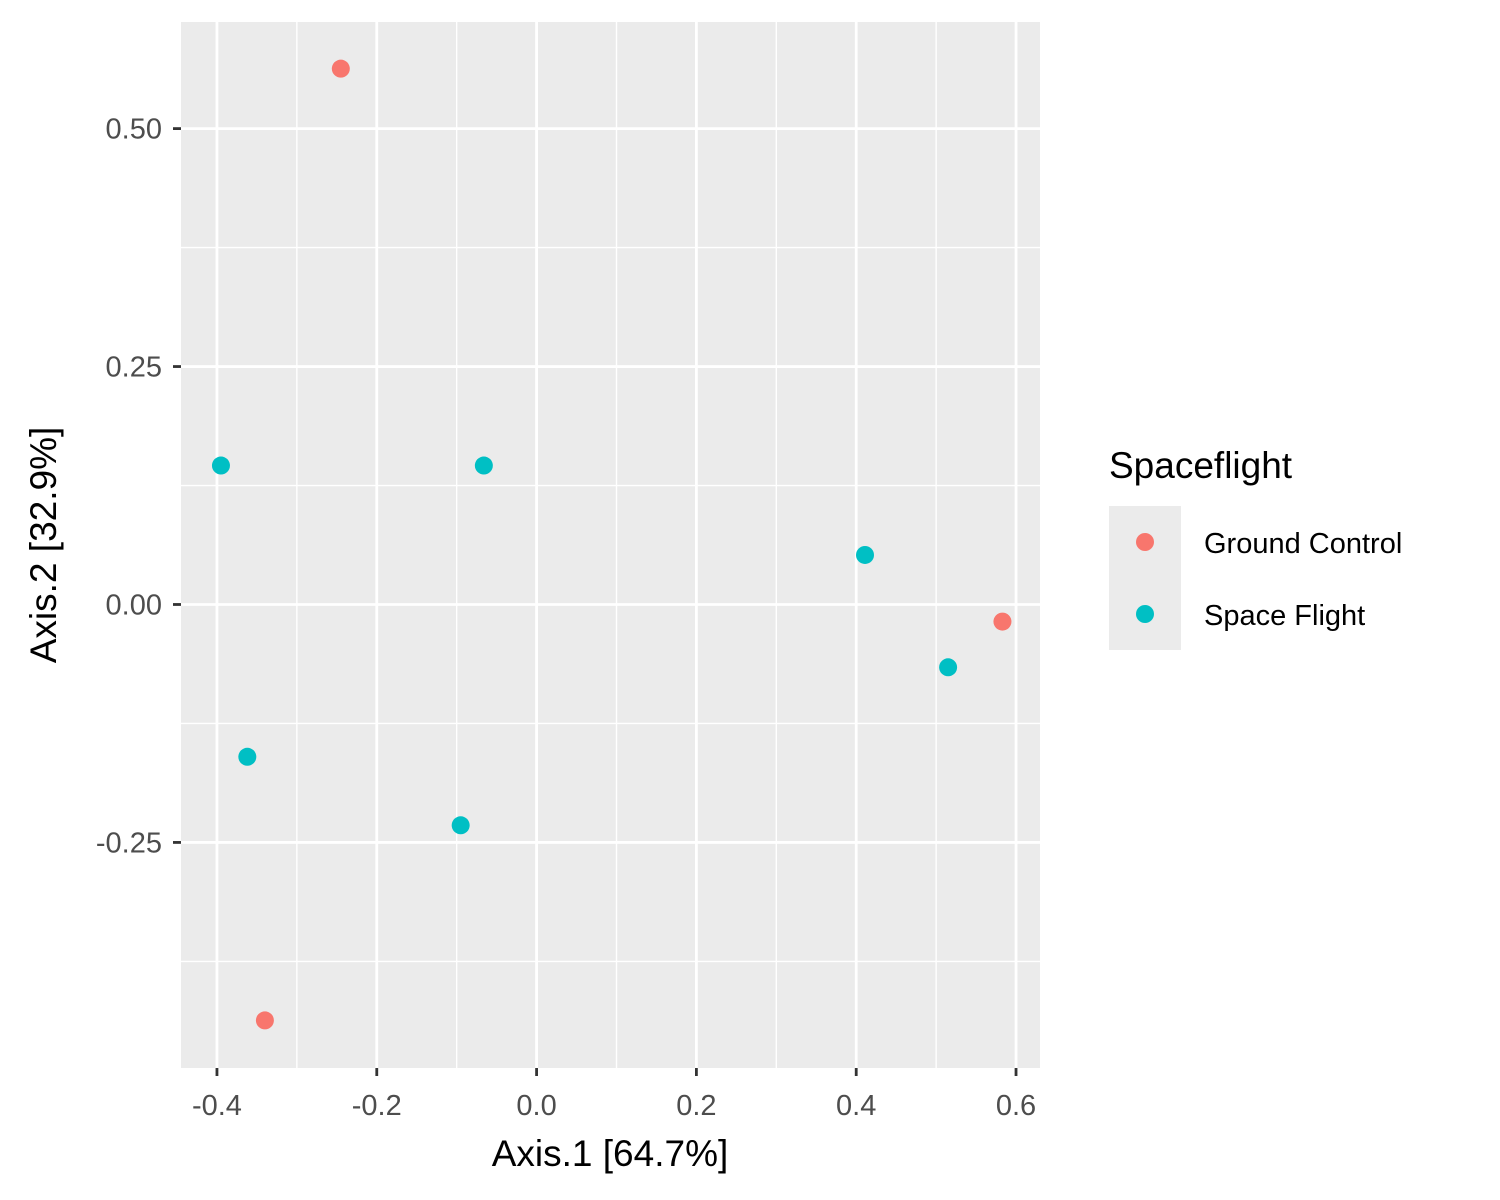 This screenshot has height=1200, width=1500. Describe the element at coordinates (1016, 1106) in the screenshot. I see `x-tick-label: 0.6` at that location.